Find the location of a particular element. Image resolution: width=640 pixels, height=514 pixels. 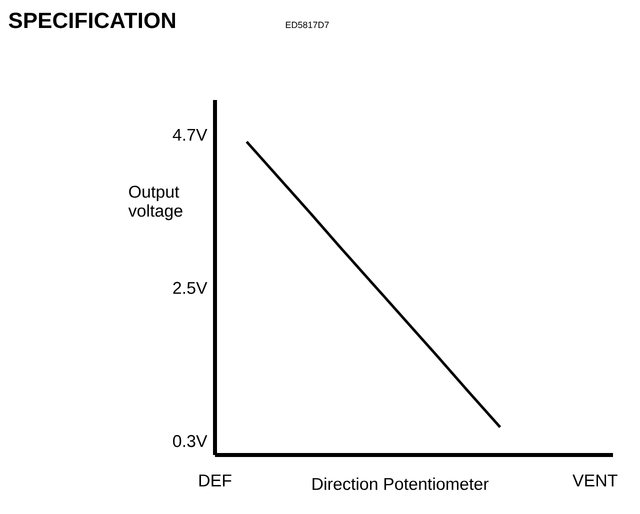

chart-subtitle: ED5817D7 is located at coordinates (307, 25).